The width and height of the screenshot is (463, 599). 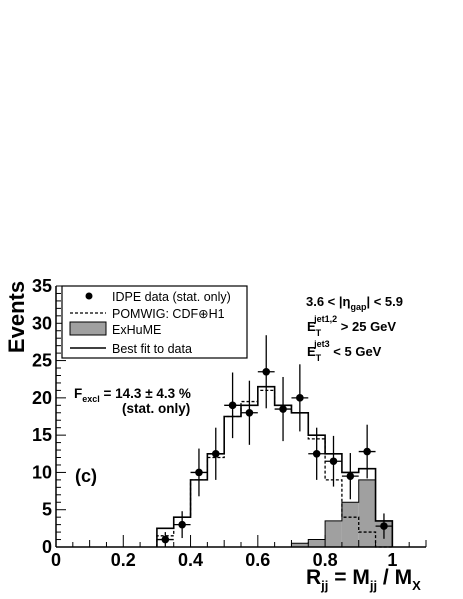 I want to click on y-axis-title: Events, so click(x=16, y=317).